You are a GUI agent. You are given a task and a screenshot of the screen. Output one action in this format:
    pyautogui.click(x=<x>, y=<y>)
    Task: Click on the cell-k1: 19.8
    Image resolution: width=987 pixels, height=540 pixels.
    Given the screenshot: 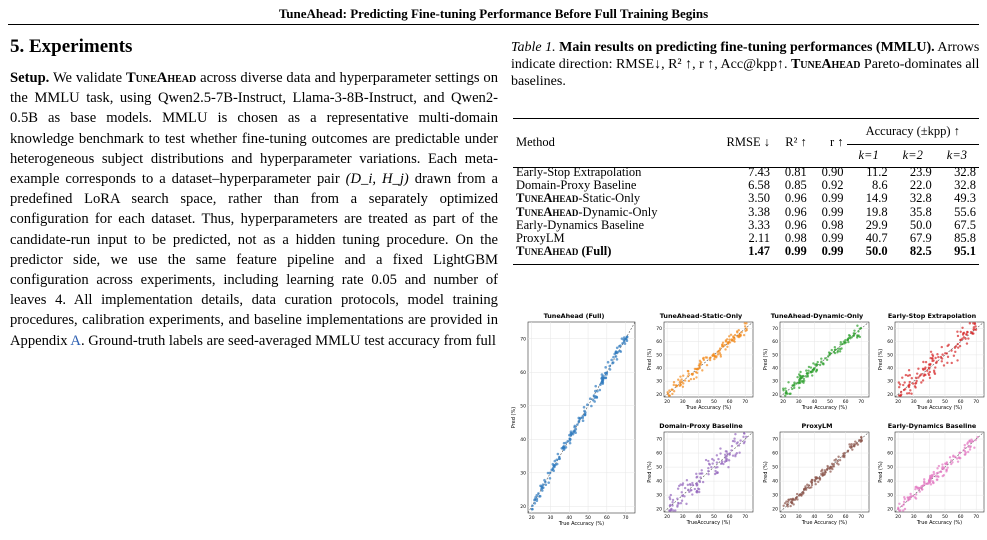 What is the action you would take?
    pyautogui.click(x=876, y=211)
    